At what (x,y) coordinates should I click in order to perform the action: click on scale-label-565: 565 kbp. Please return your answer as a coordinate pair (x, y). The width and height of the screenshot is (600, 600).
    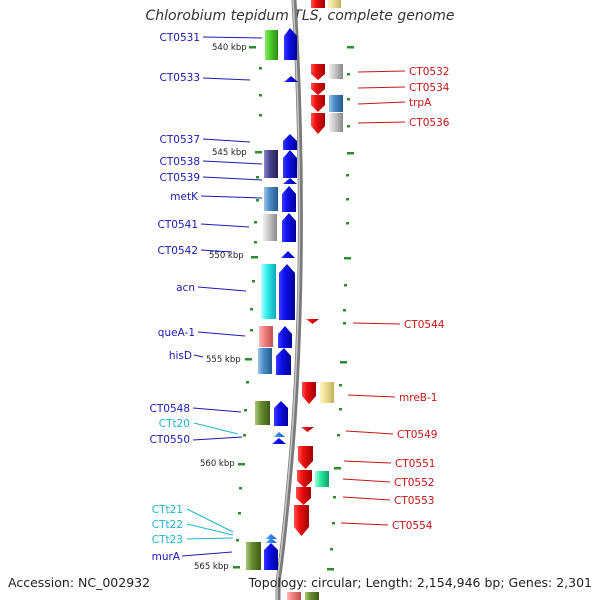
    Looking at the image, I should click on (211, 567).